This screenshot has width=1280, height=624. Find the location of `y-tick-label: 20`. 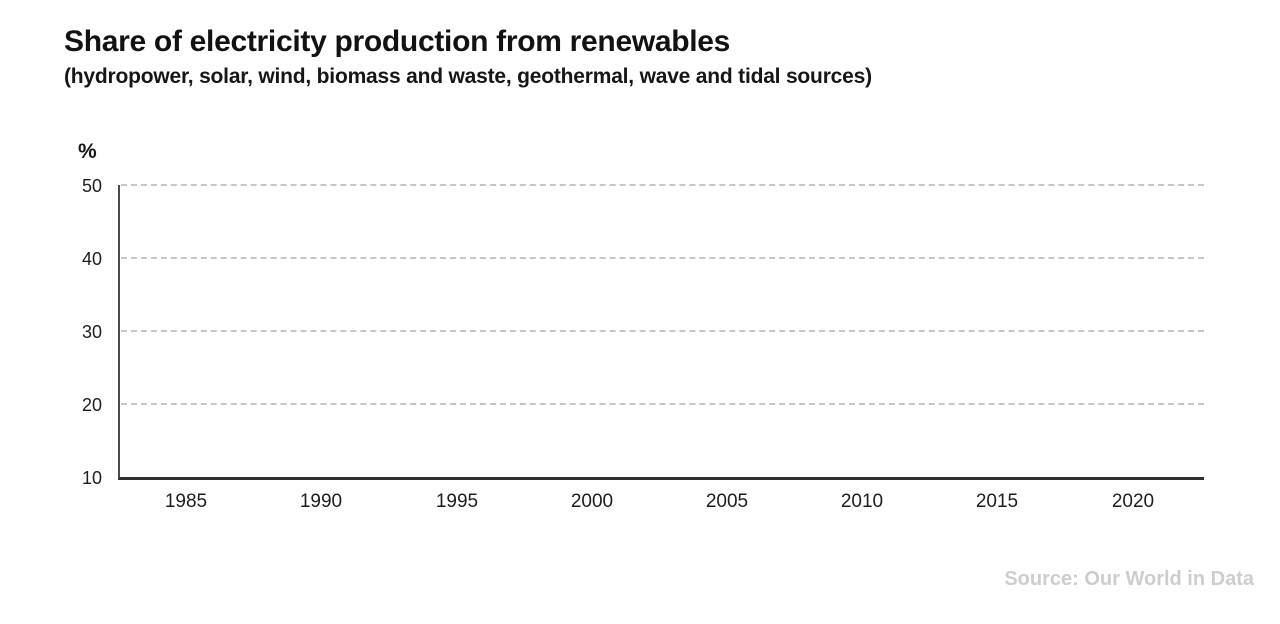

y-tick-label: 20 is located at coordinates (91, 405).